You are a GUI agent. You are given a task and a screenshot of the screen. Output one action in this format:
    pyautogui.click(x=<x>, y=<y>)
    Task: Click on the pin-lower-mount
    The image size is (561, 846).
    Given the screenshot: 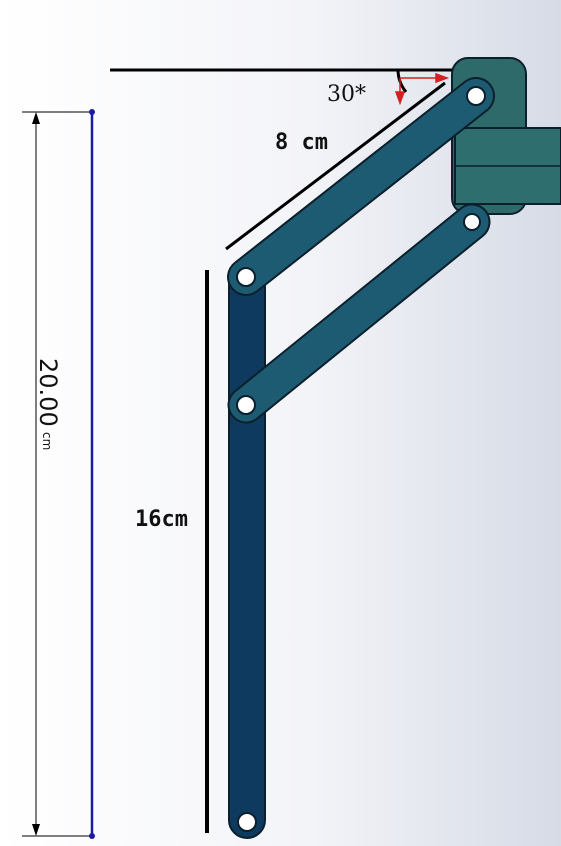 What is the action you would take?
    pyautogui.click(x=472, y=222)
    